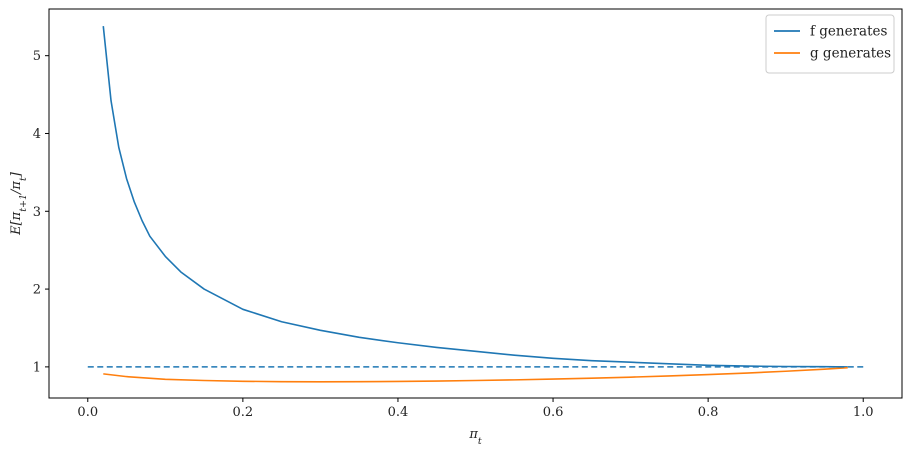 The width and height of the screenshot is (912, 452). I want to click on y-tick-label: 1, so click(37, 367).